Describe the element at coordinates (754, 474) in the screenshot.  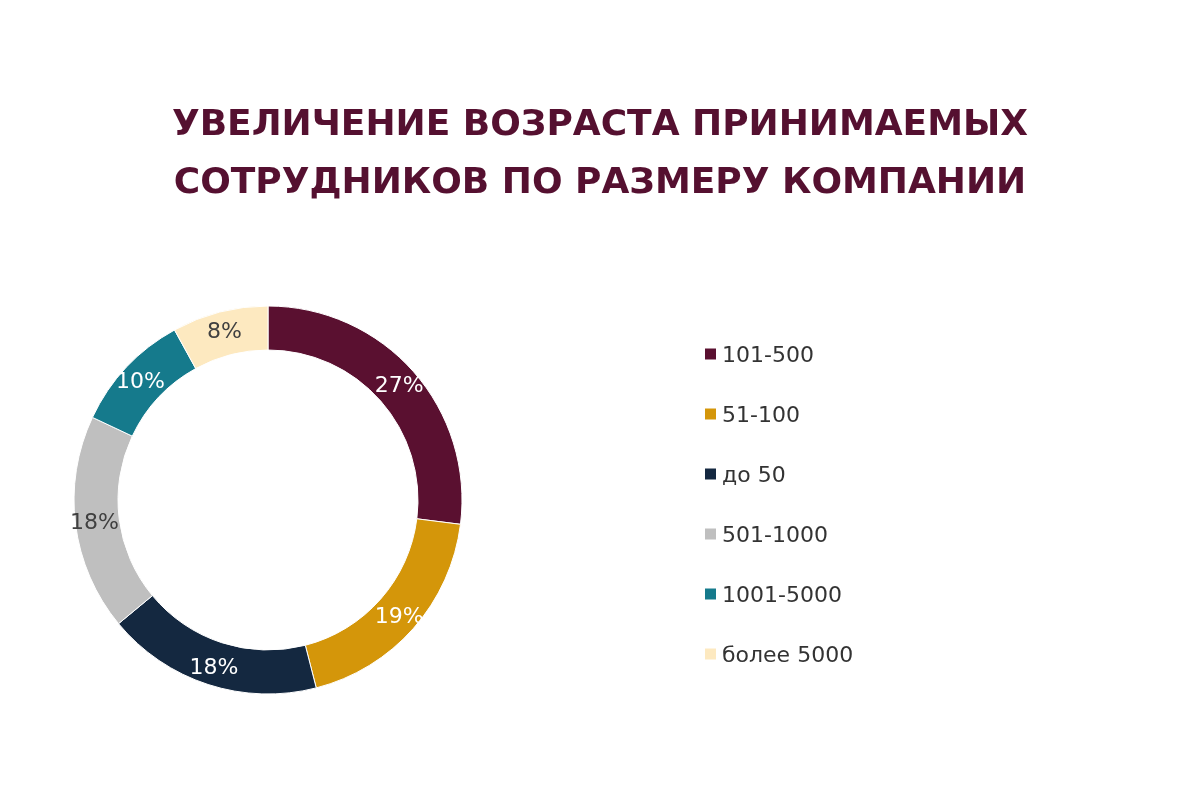
I see `legend-label: до 50` at that location.